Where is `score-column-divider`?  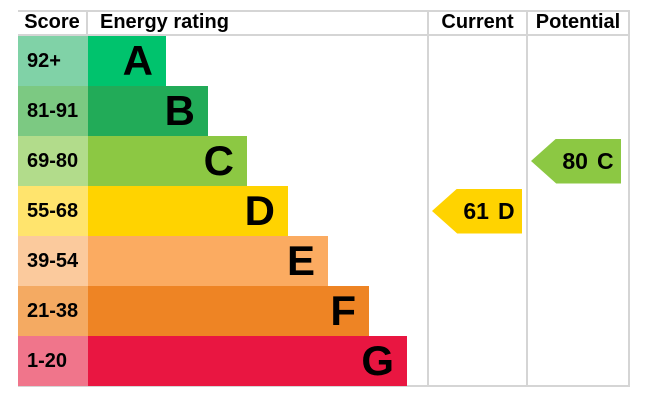
score-column-divider is located at coordinates (87, 23).